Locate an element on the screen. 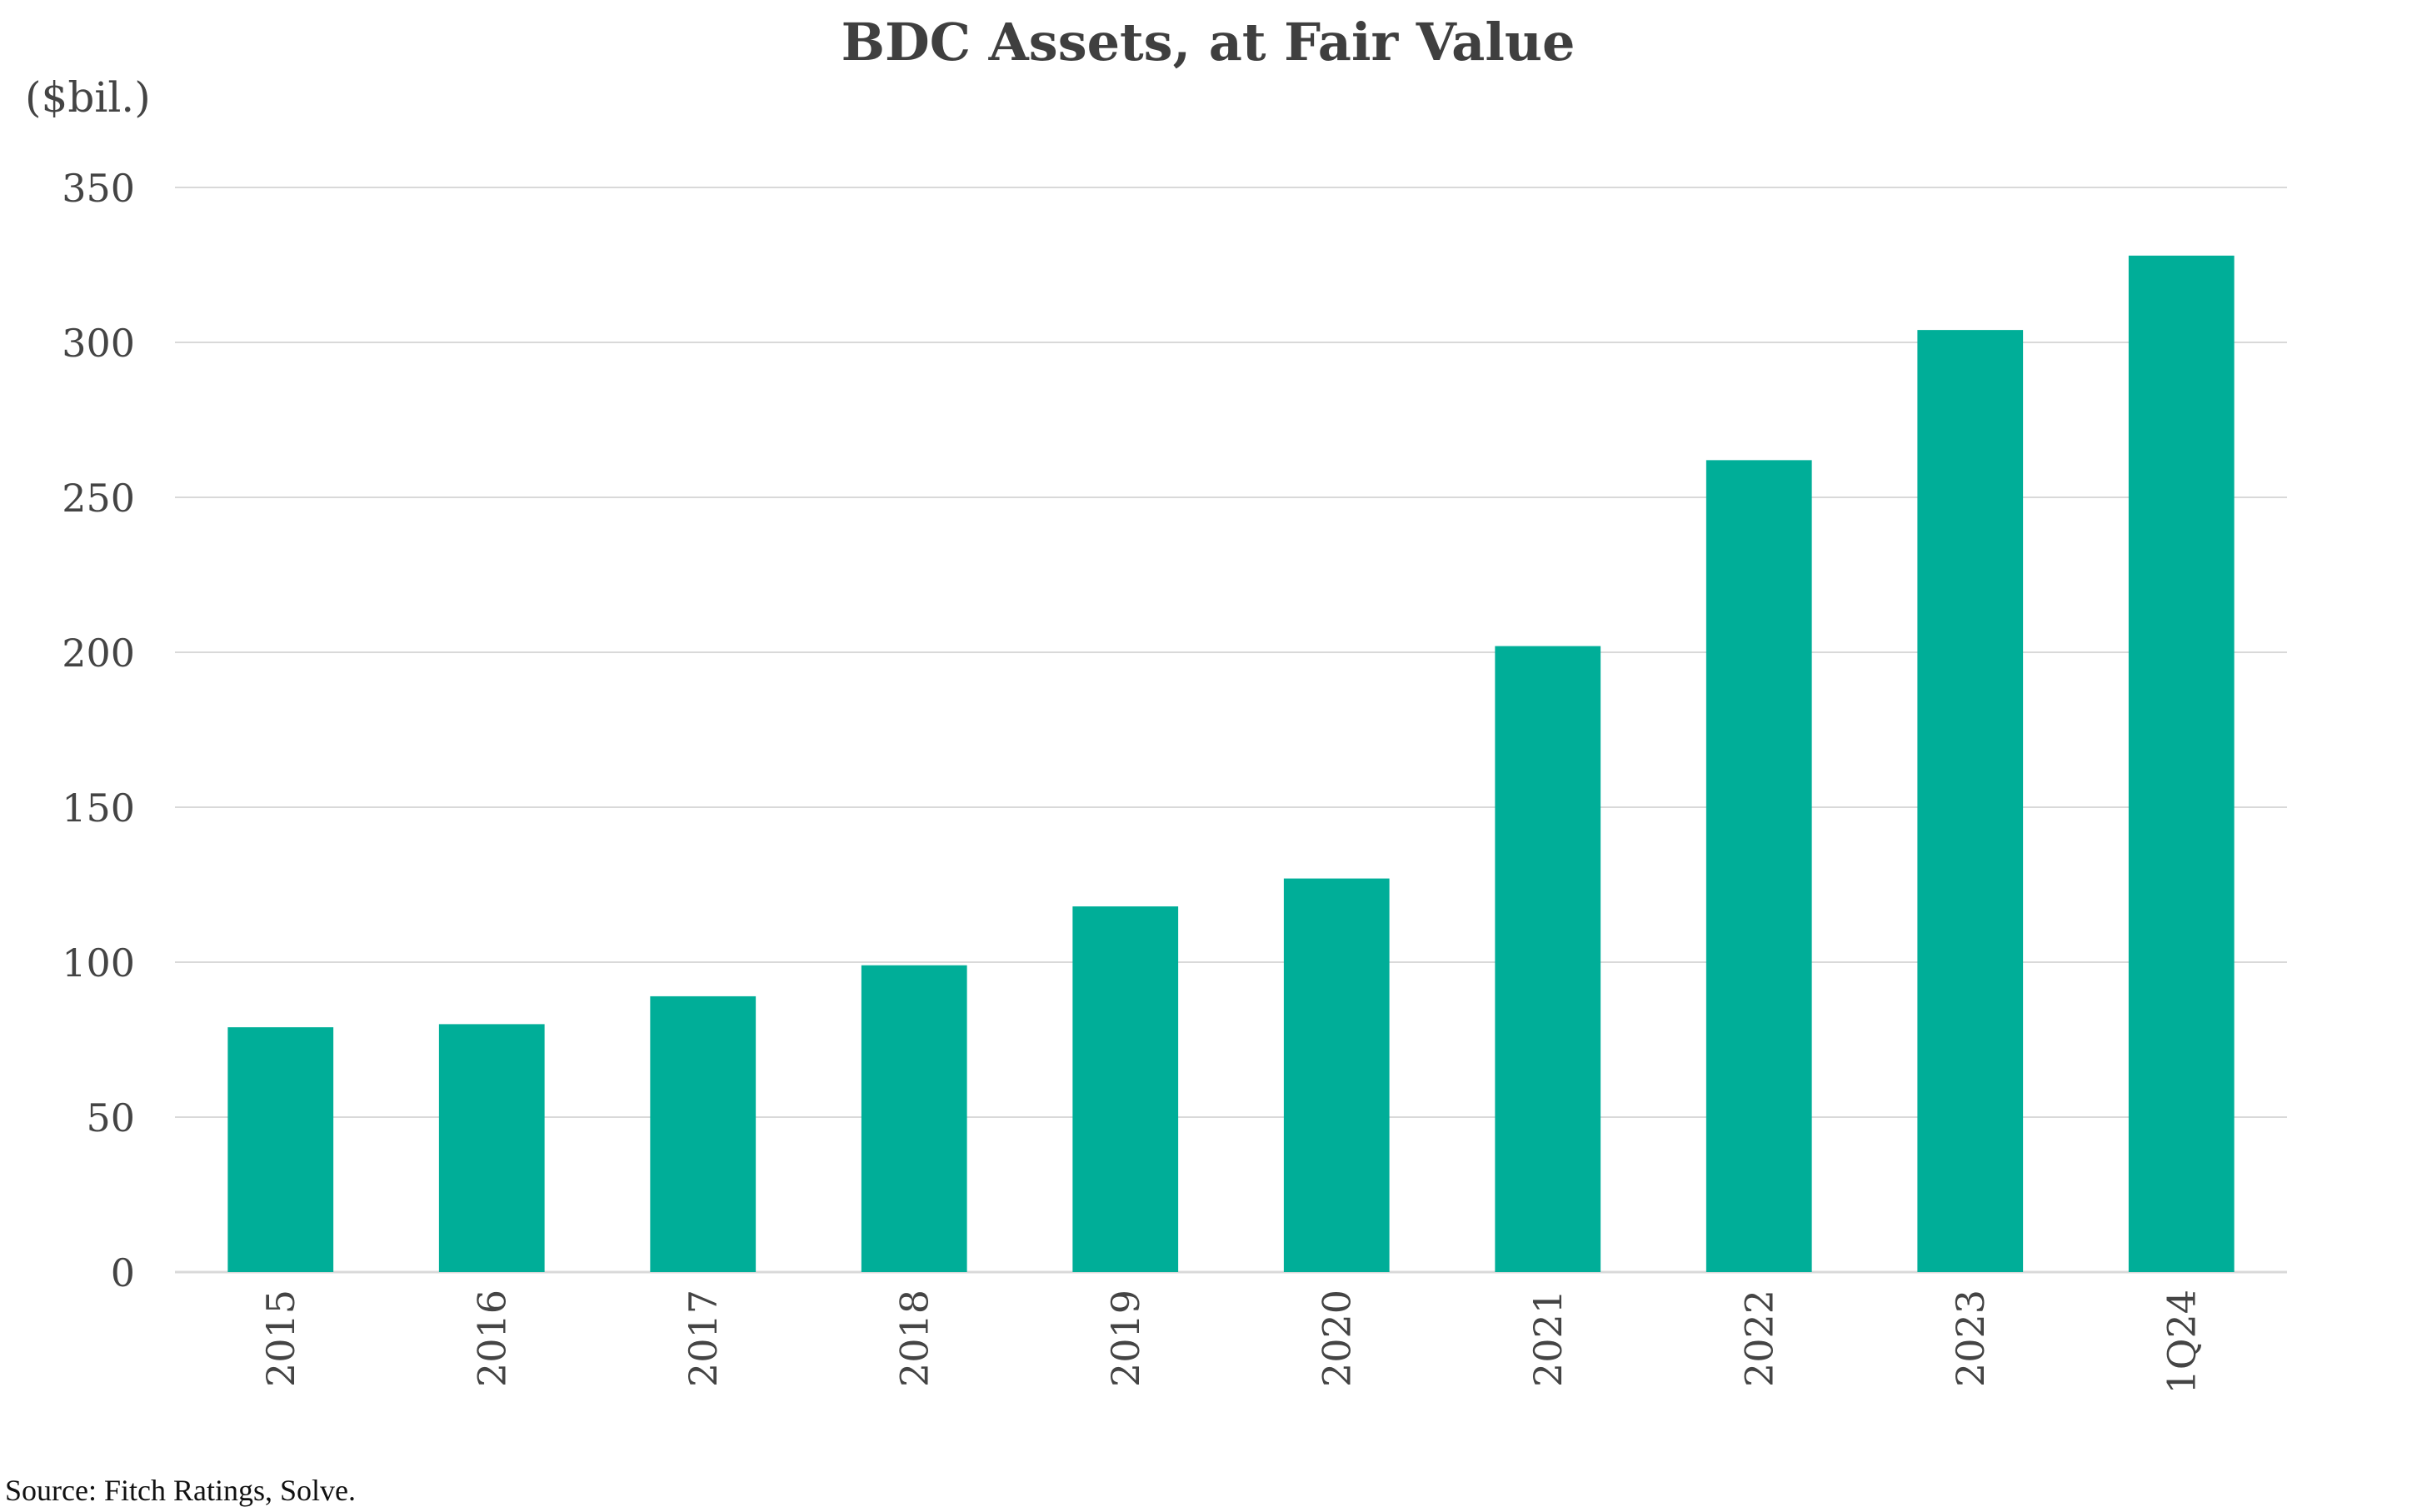 This screenshot has width=2417, height=1512. bar-2016 is located at coordinates (491, 1148).